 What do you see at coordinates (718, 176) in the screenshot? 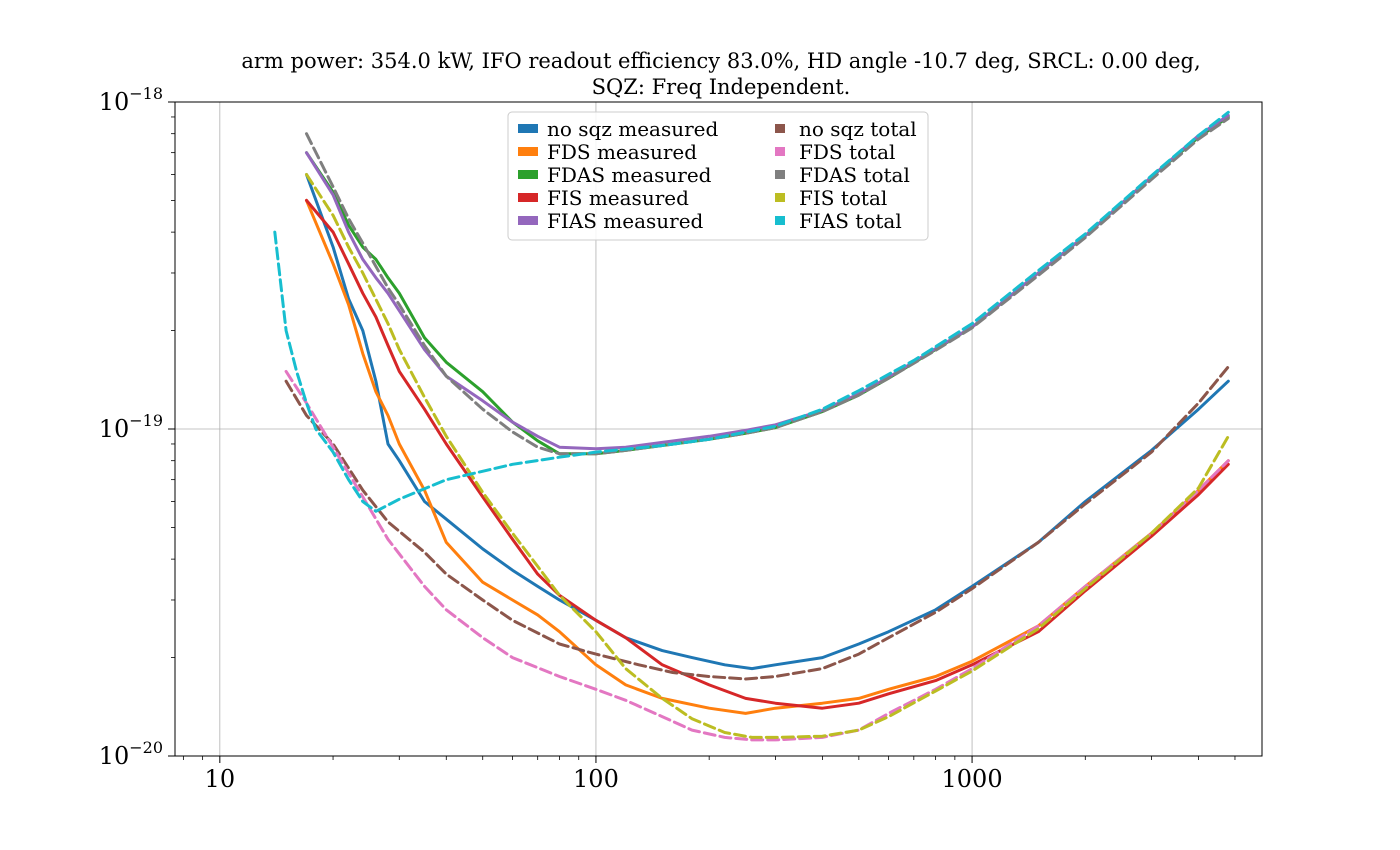
I see `legend-frame` at bounding box center [718, 176].